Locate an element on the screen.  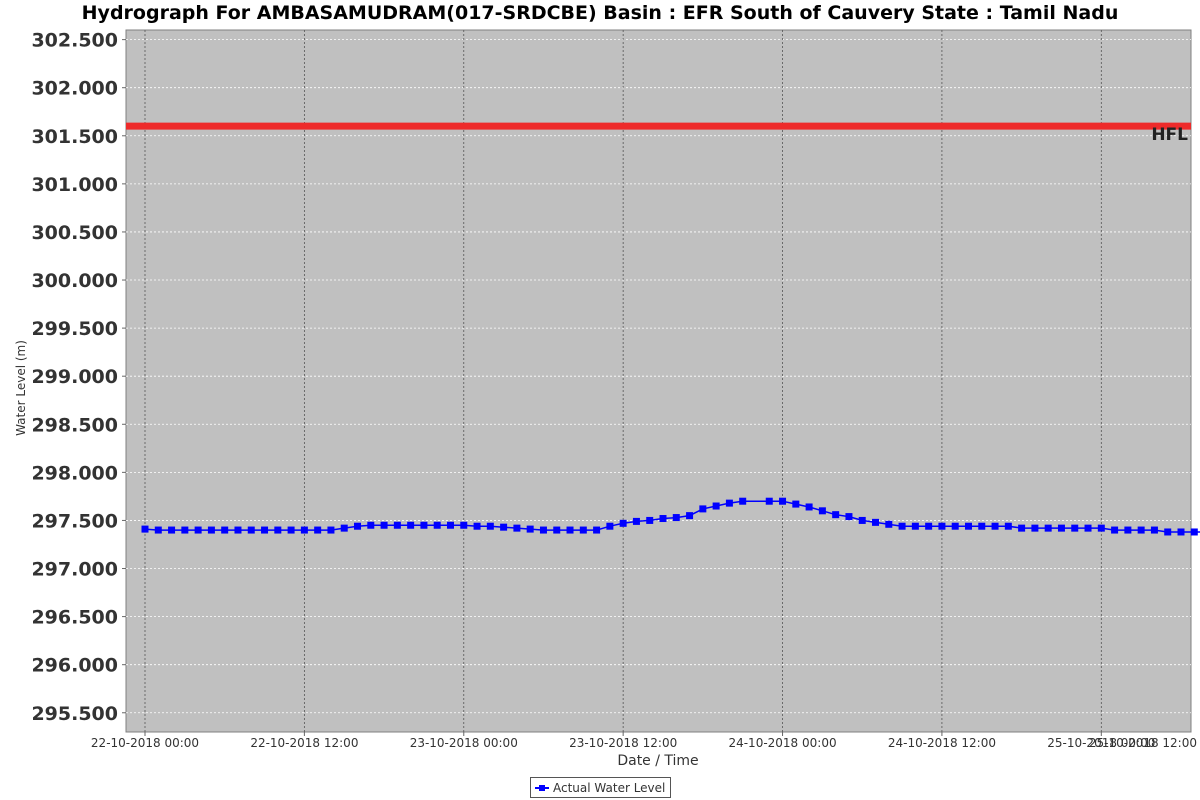
y-tick-label: 299.000 is located at coordinates (74, 377).